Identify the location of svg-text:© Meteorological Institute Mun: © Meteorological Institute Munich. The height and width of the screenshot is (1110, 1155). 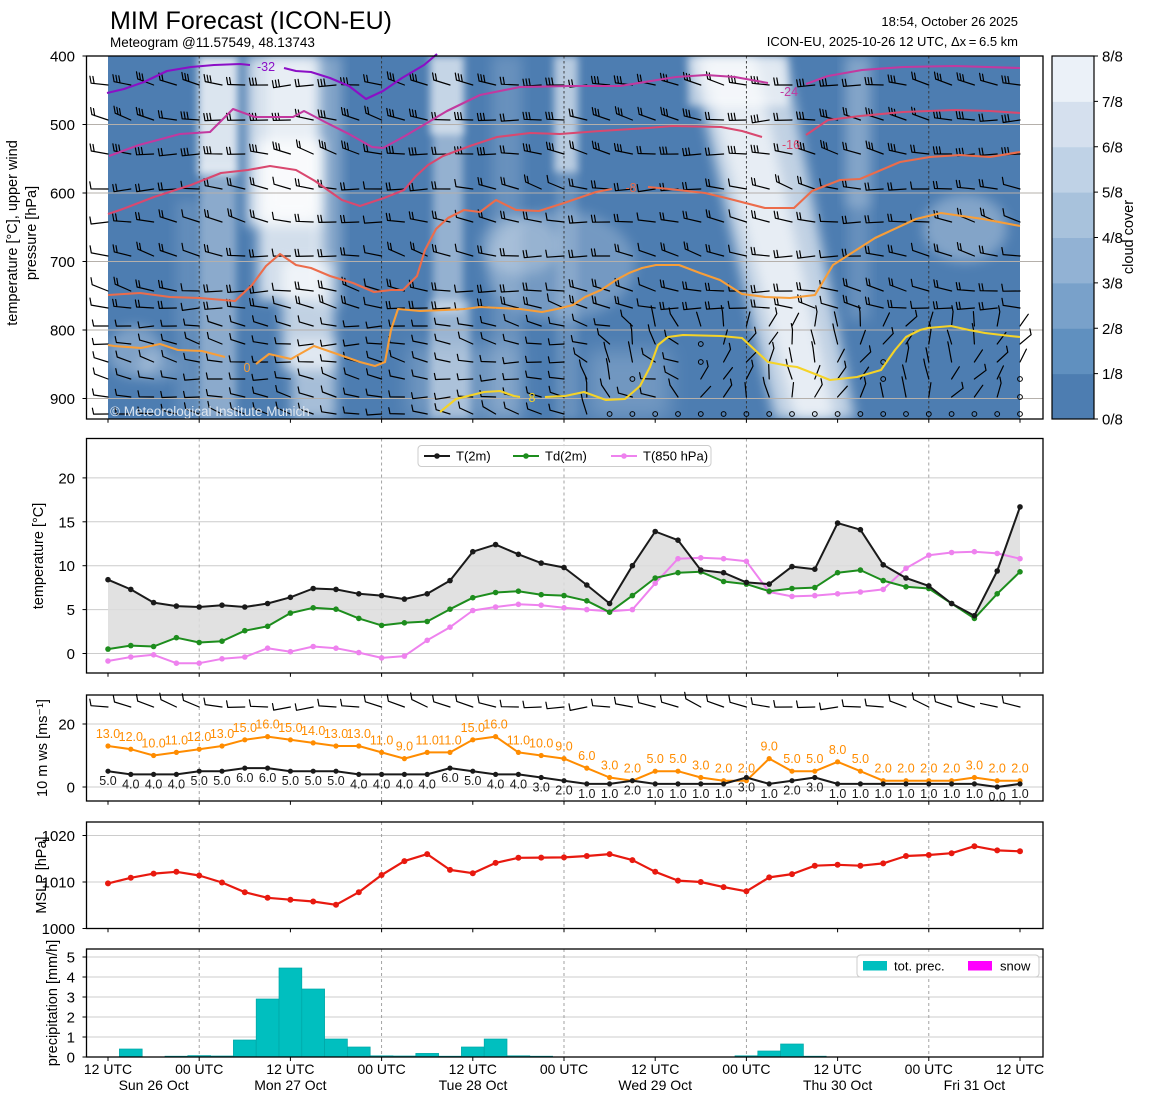
(210, 411).